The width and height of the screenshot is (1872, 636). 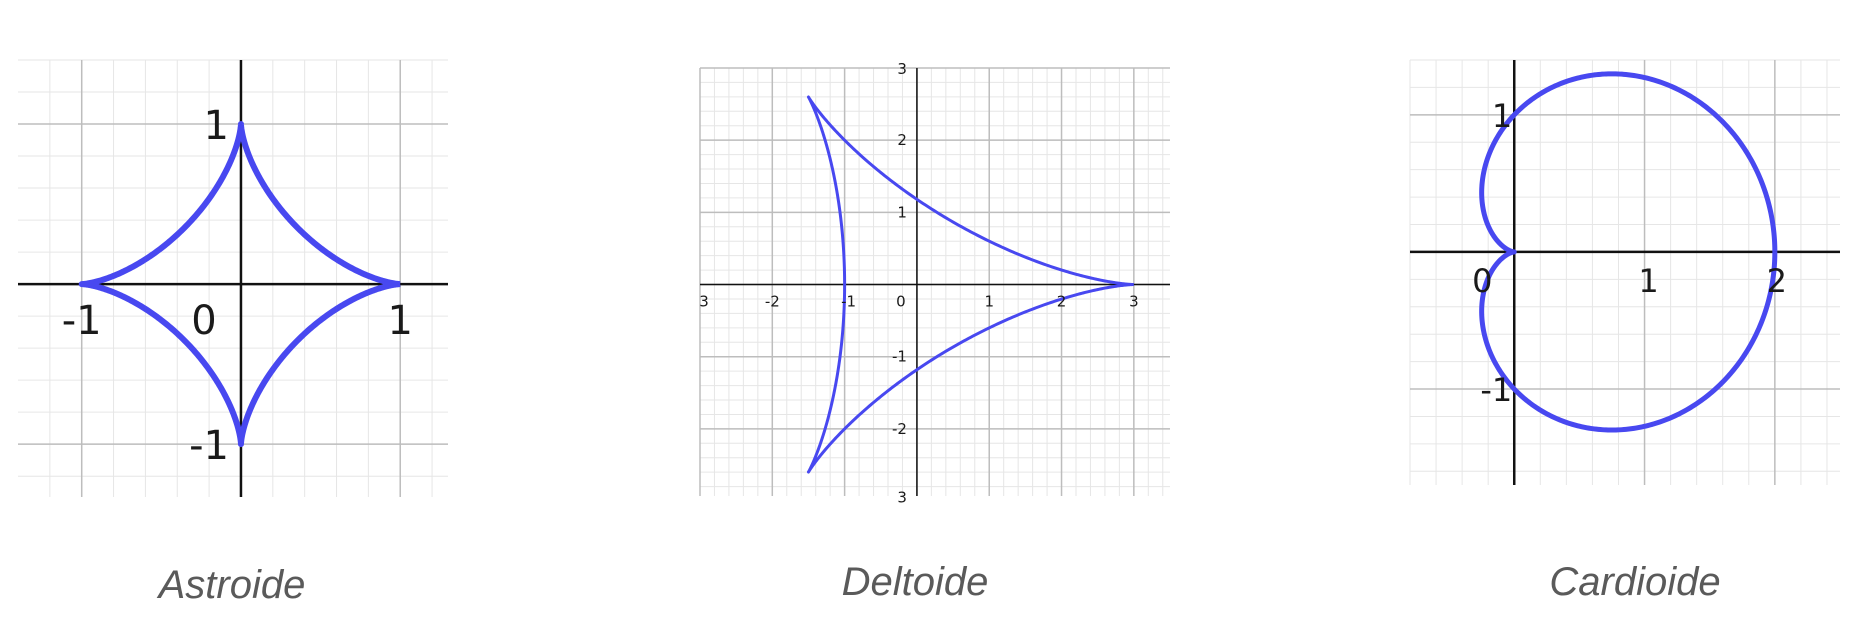 What do you see at coordinates (1482, 281) in the screenshot?
I see `x-tick-label: 0` at bounding box center [1482, 281].